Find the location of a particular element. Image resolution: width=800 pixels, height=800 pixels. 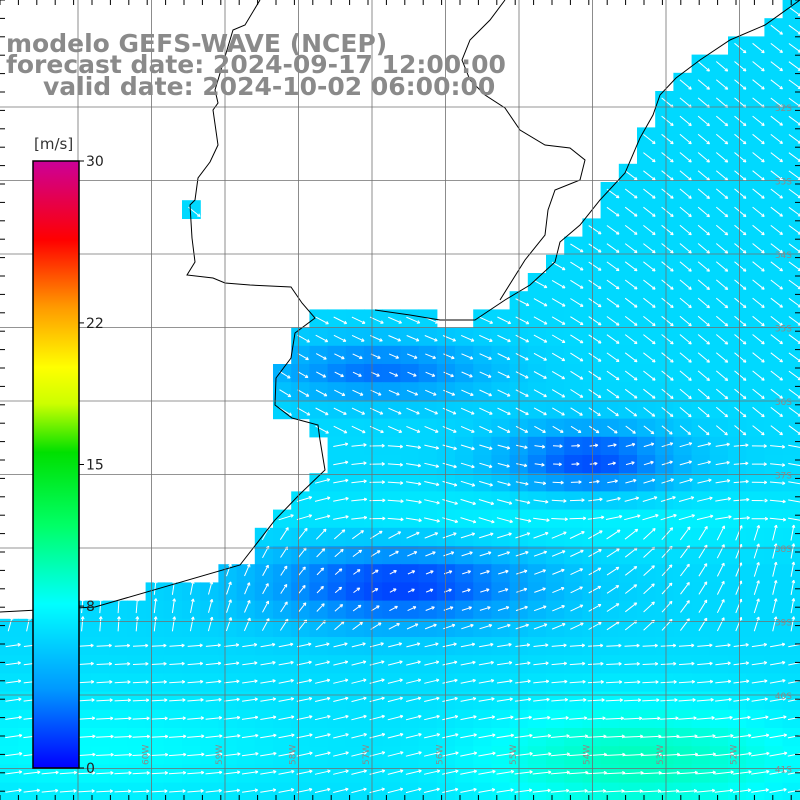

colorbar-tick-label: 15 is located at coordinates (95, 466).